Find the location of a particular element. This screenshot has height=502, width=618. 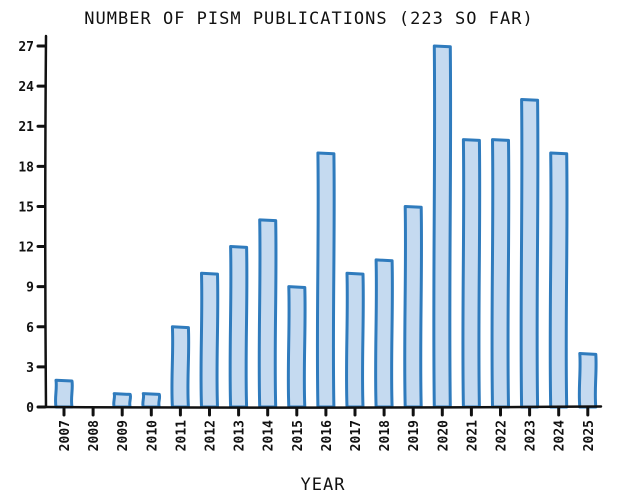

x-tick-label-2021: 2021 is located at coordinates (472, 435).